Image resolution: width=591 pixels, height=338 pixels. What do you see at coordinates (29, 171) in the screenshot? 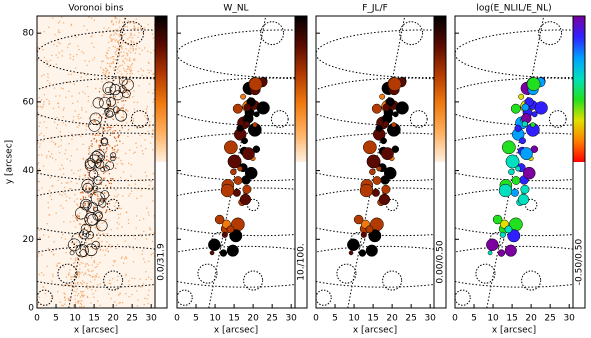
I see `y-tick-label: 40` at bounding box center [29, 171].